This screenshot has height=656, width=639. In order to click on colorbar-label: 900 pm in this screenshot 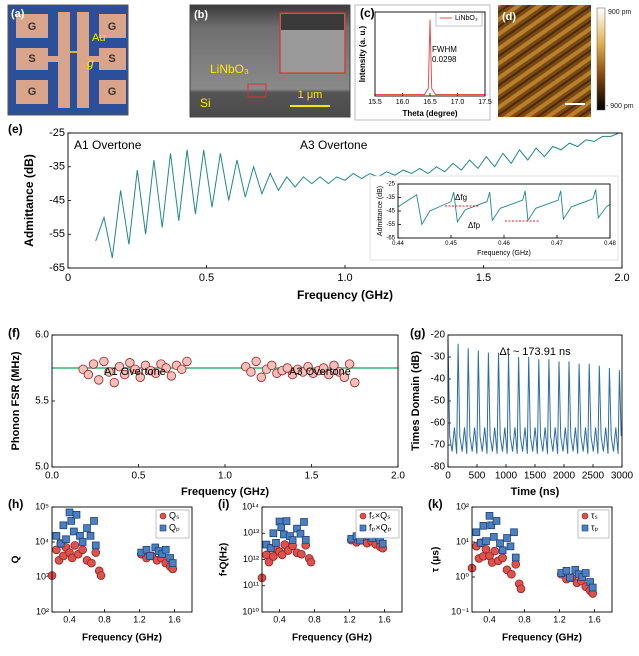, I will do `click(620, 12)`.